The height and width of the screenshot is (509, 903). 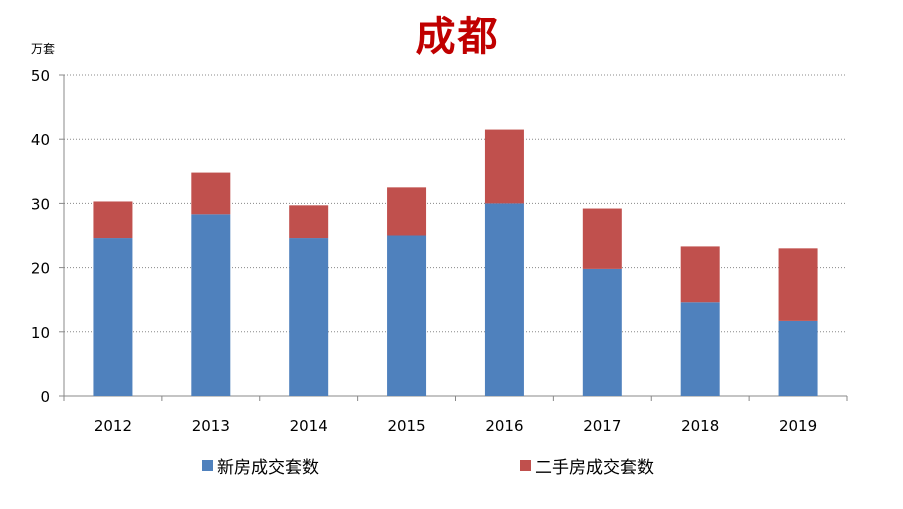 What do you see at coordinates (504, 426) in the screenshot?
I see `x-tick-label: 2016` at bounding box center [504, 426].